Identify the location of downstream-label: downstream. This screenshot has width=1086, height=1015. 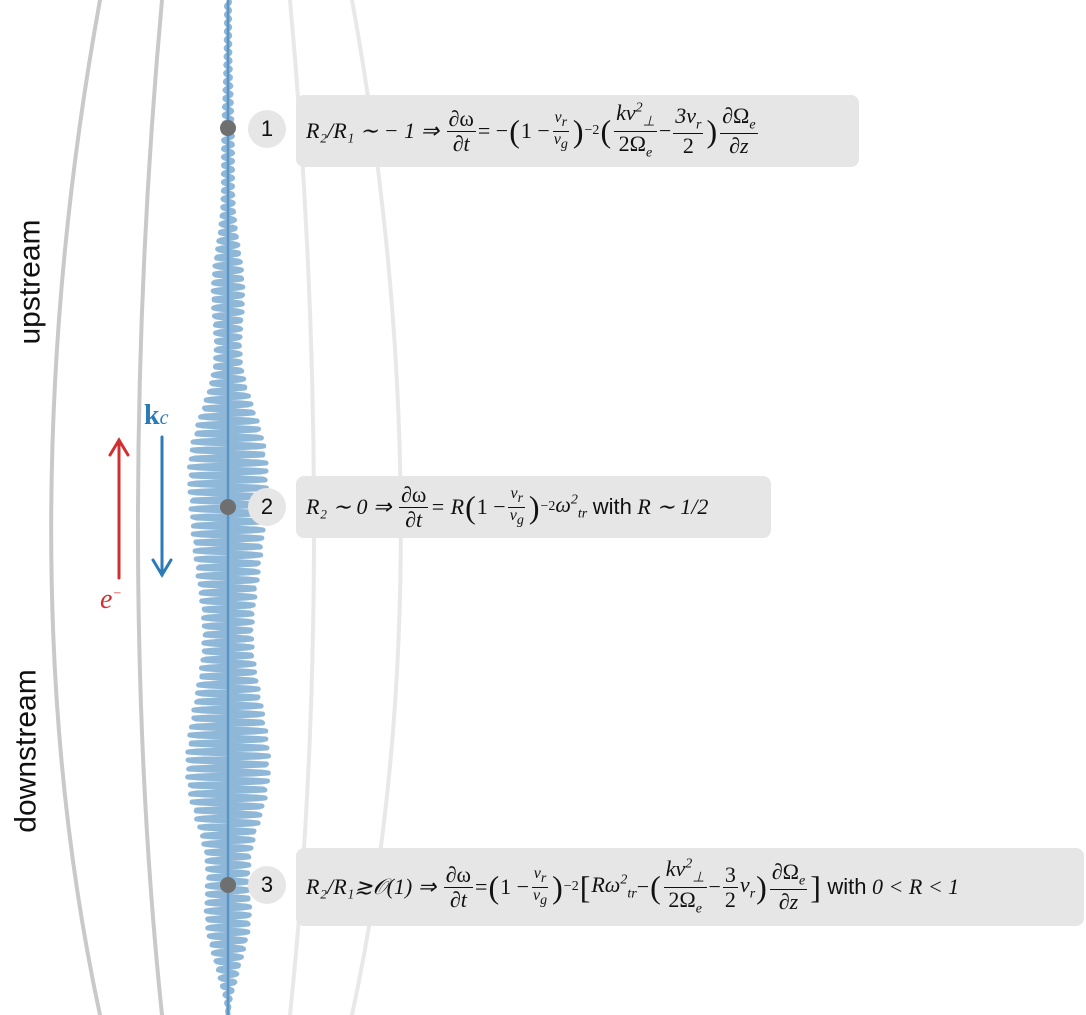
(26, 751).